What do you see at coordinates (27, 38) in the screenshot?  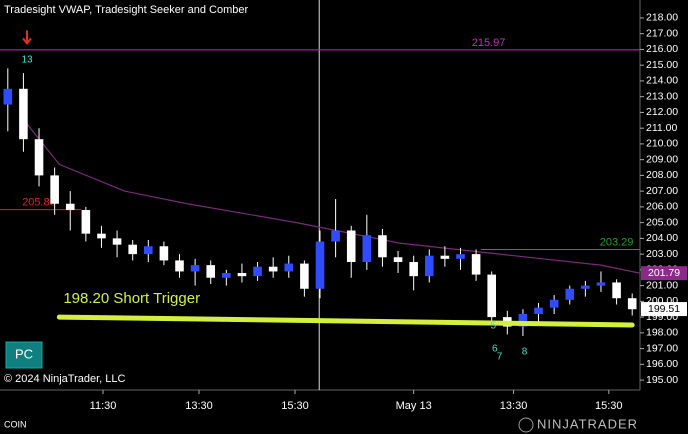 I see `signal-arrow` at bounding box center [27, 38].